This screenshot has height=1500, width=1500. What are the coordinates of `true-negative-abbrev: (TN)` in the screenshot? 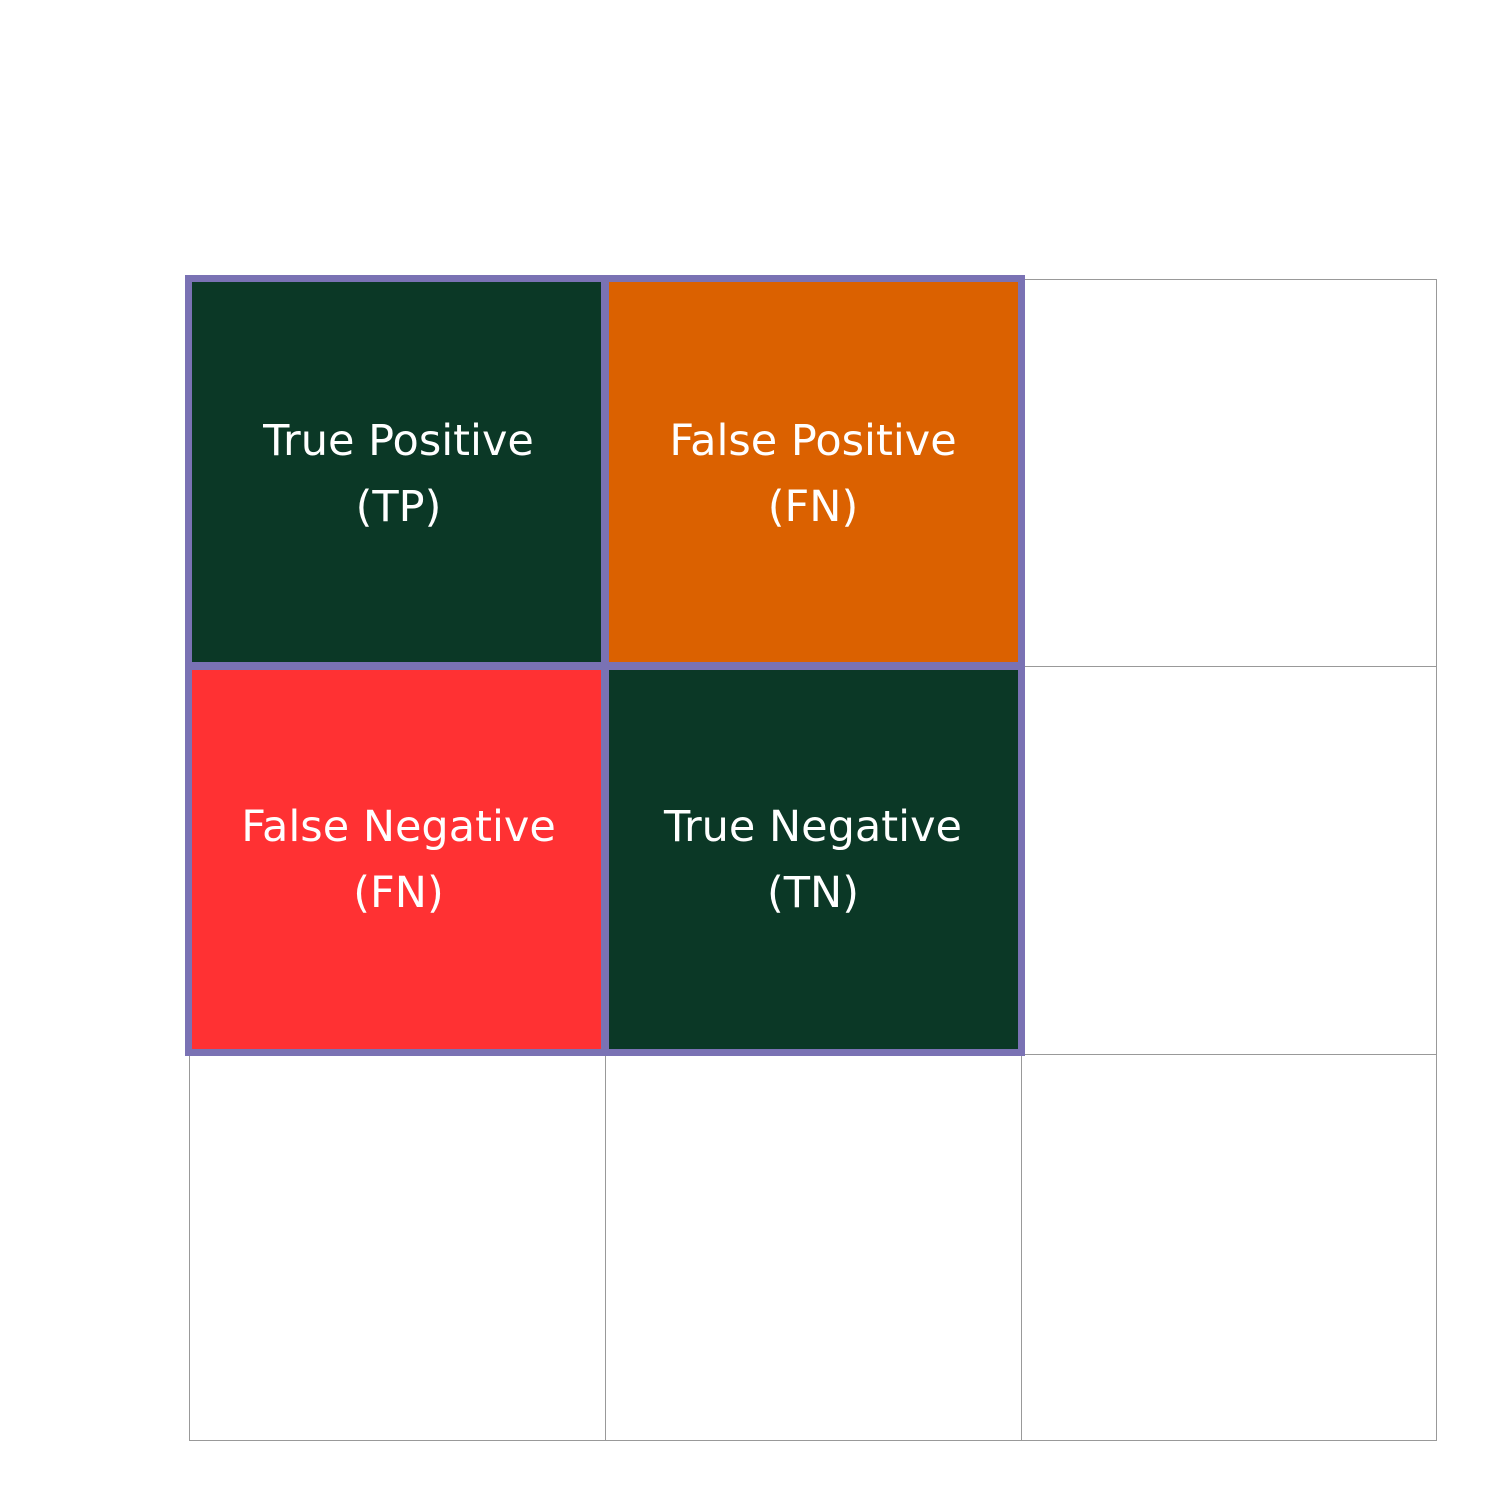 It's located at (813, 892).